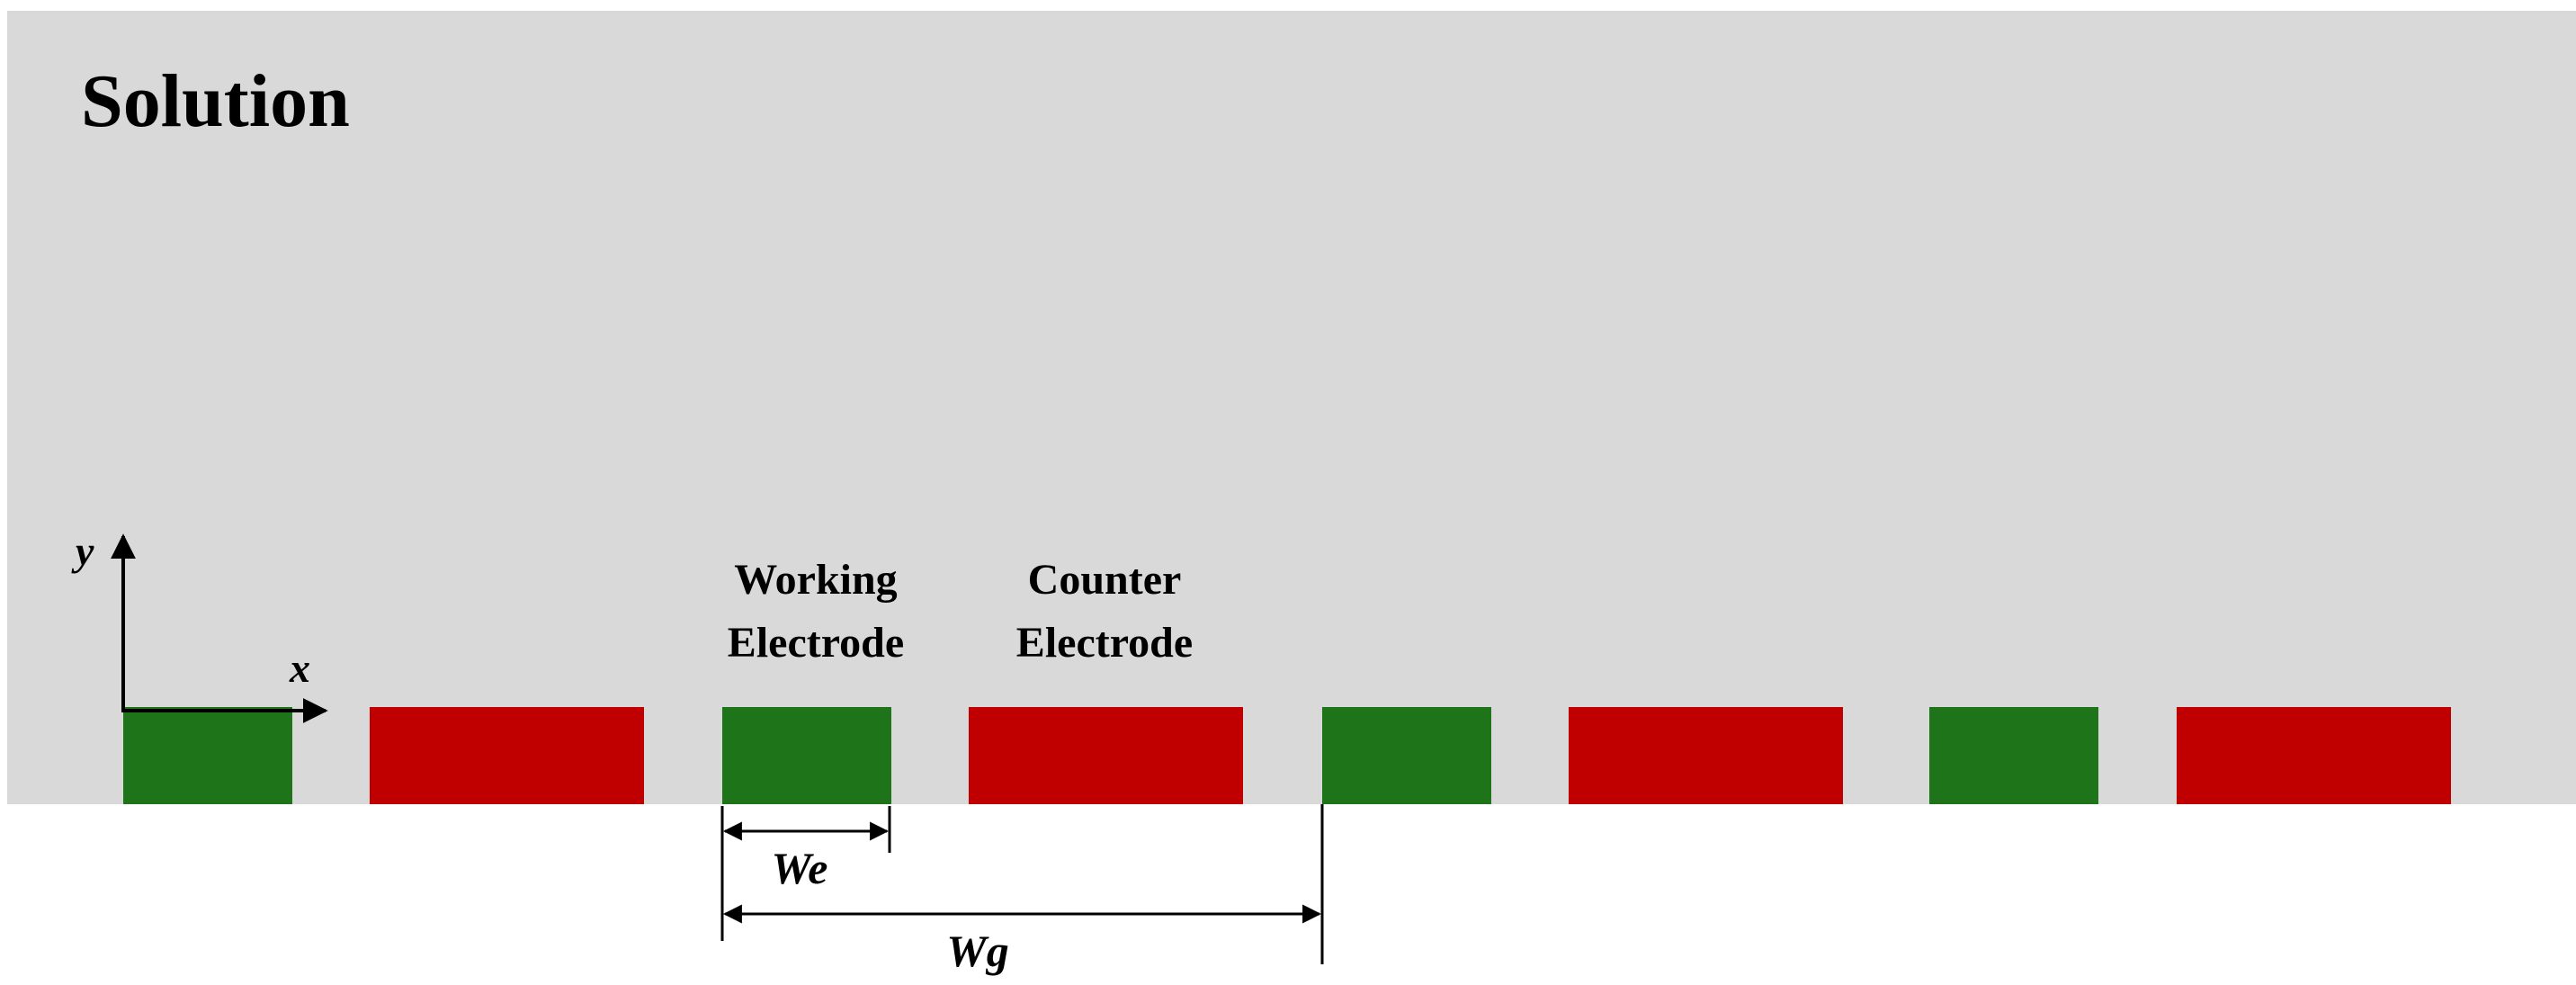 The width and height of the screenshot is (2576, 985). Describe the element at coordinates (199, 625) in the screenshot. I see `coordinate-axes: y x` at that location.